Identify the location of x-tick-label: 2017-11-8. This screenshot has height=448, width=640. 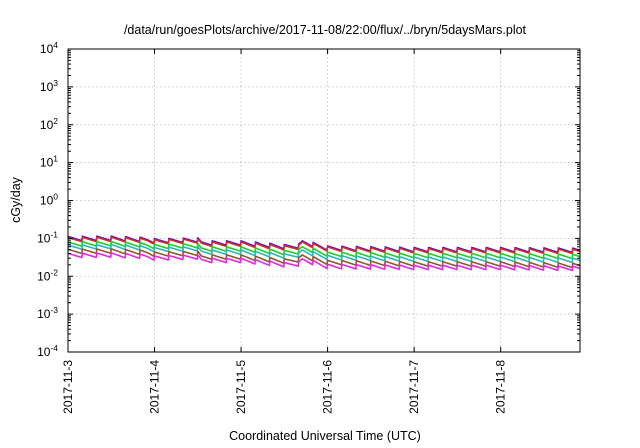
(501, 387).